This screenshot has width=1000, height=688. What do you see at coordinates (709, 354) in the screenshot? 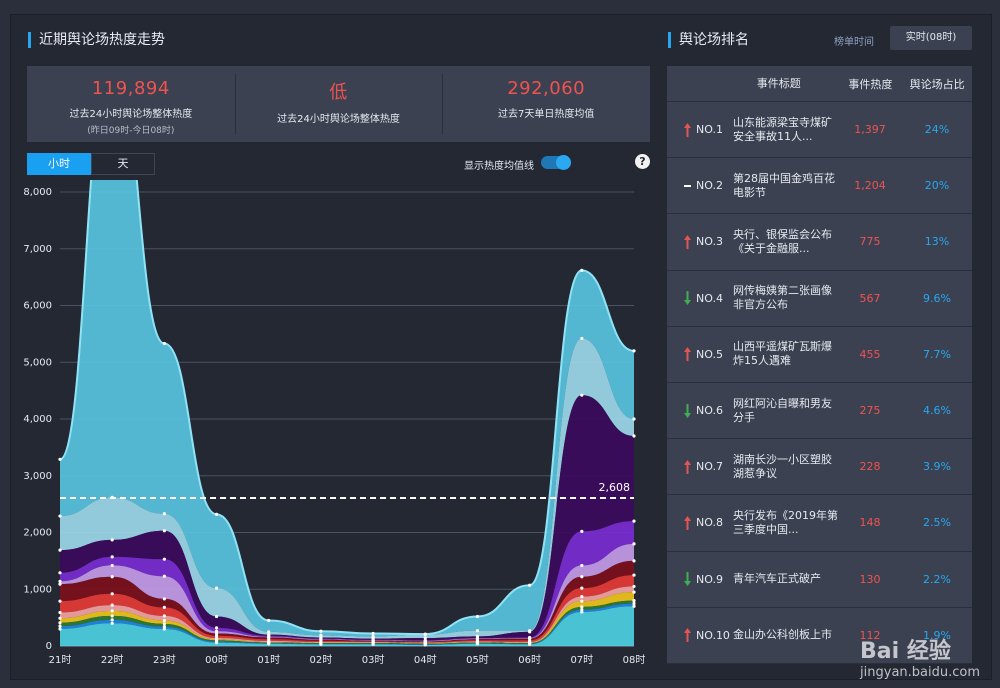
I see `rank-number: NO.5` at bounding box center [709, 354].